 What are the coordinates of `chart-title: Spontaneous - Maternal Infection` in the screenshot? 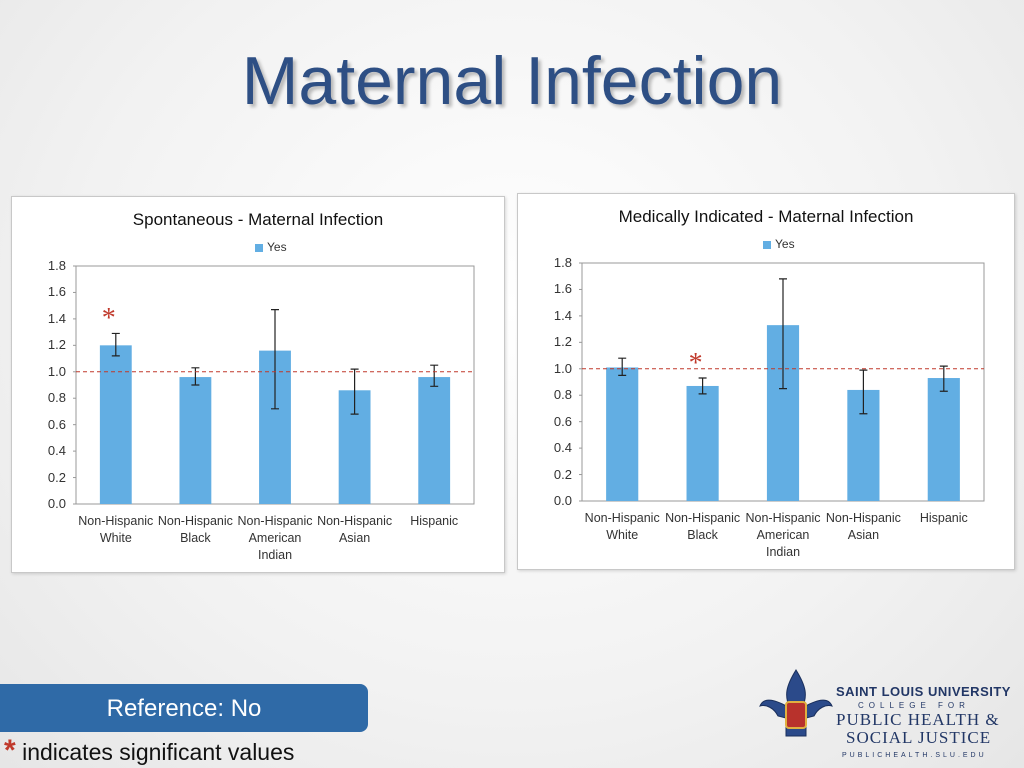 It's located at (258, 219).